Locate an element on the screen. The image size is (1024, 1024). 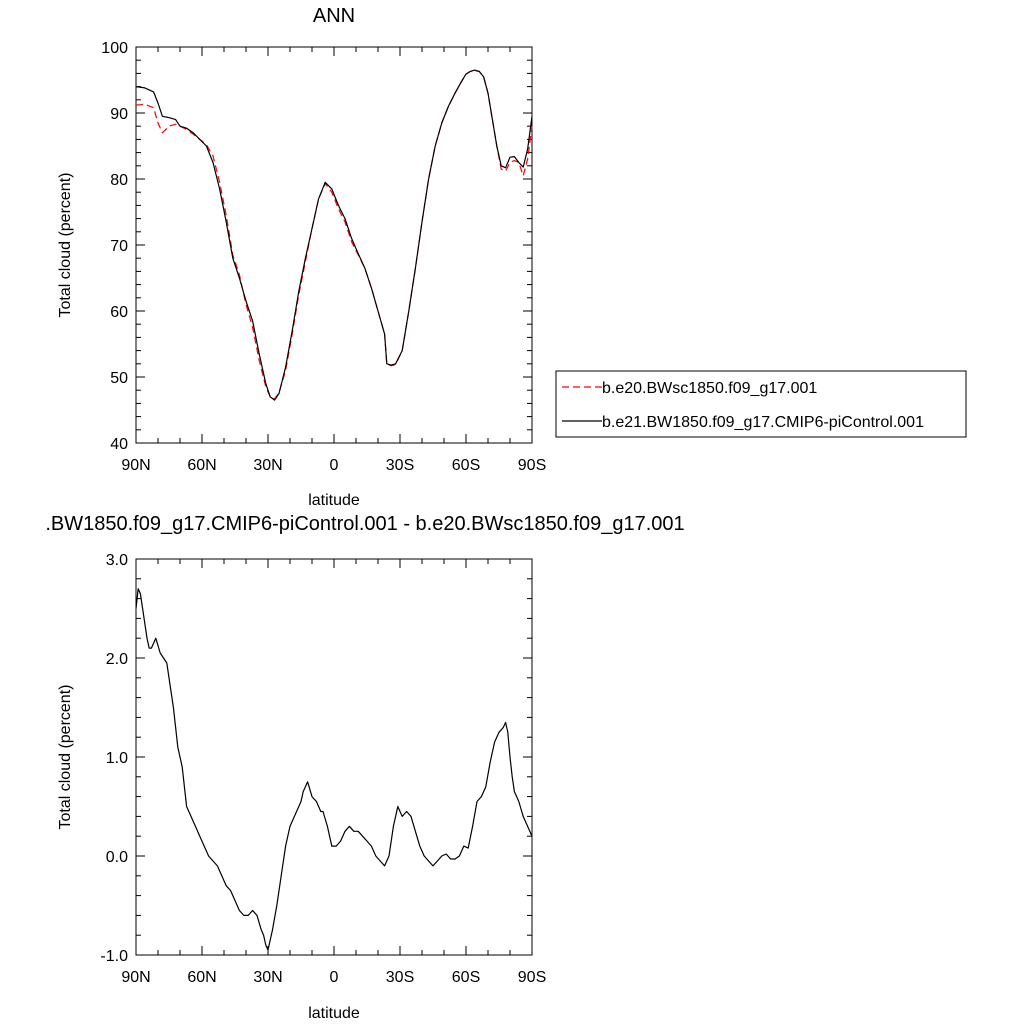
y-tick-label: 70 is located at coordinates (119, 246).